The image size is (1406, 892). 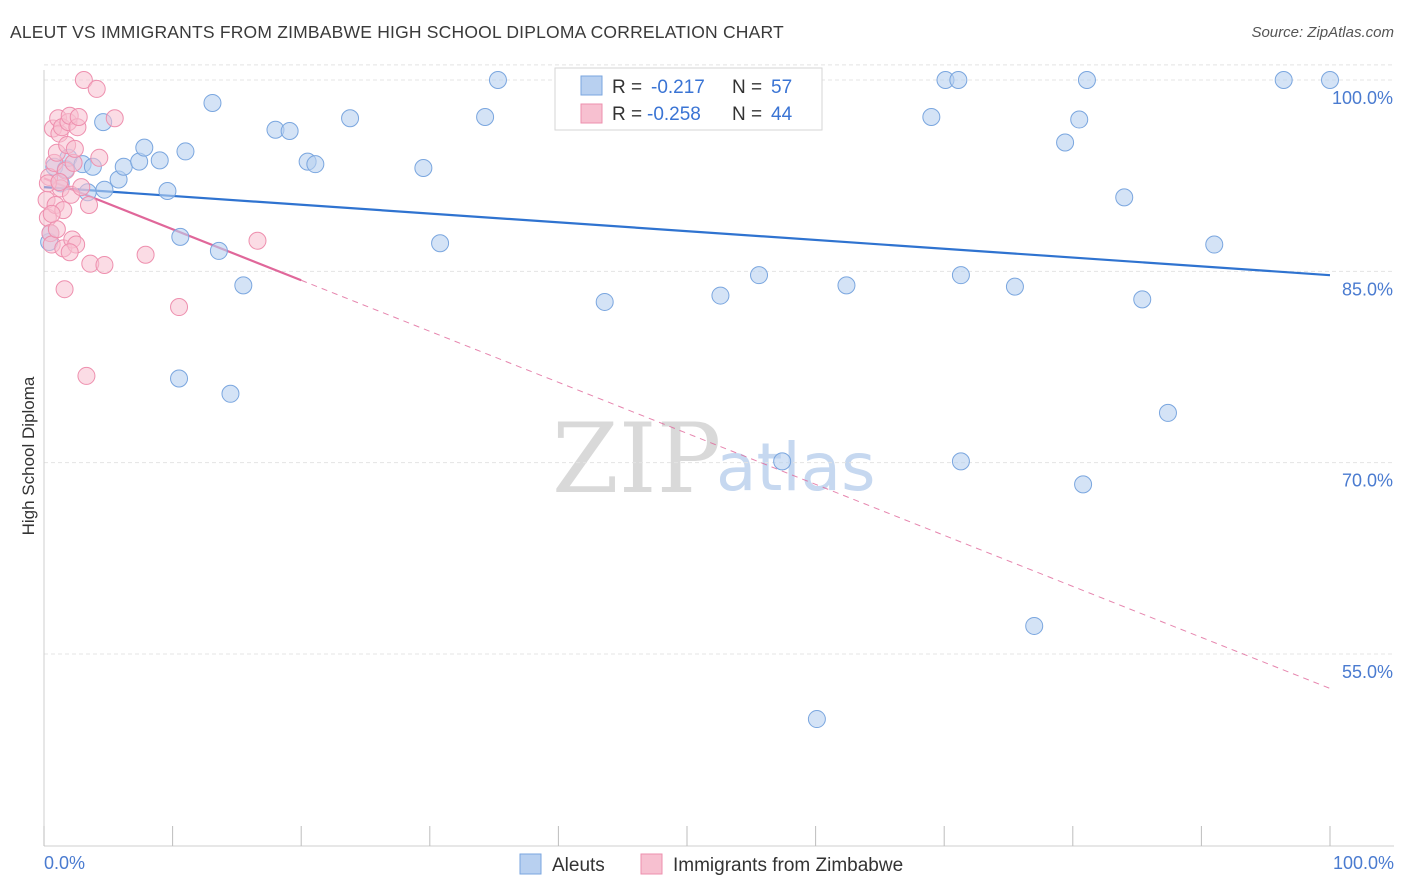 I want to click on stats-n-value-aleuts: 57, so click(x=781, y=87).